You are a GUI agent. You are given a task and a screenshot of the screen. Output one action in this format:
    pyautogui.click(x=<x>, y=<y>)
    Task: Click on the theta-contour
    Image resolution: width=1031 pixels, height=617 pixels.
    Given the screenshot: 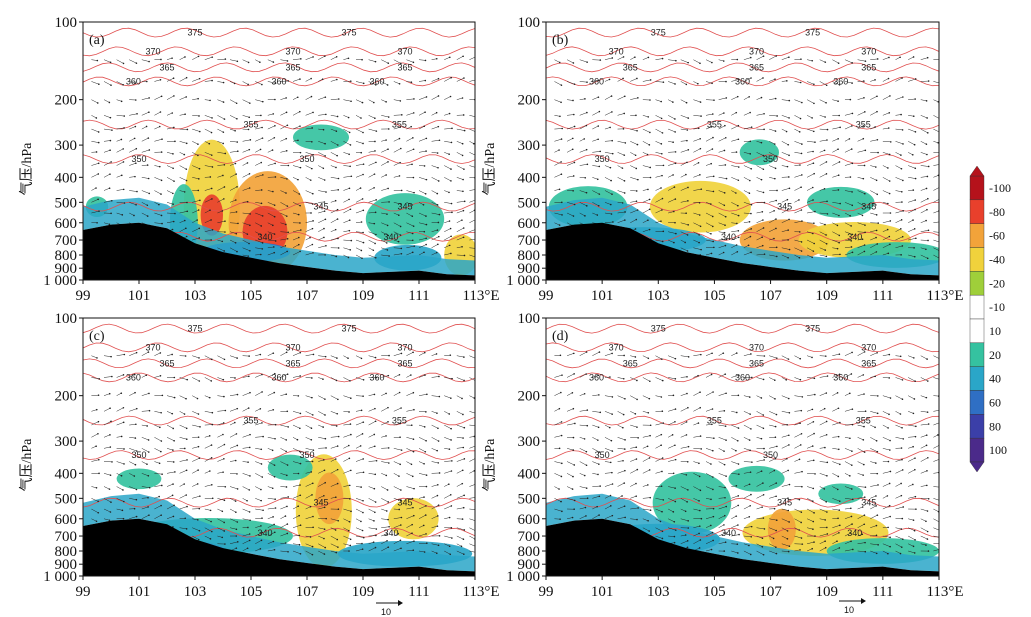 What is the action you would take?
    pyautogui.click(x=742, y=124)
    